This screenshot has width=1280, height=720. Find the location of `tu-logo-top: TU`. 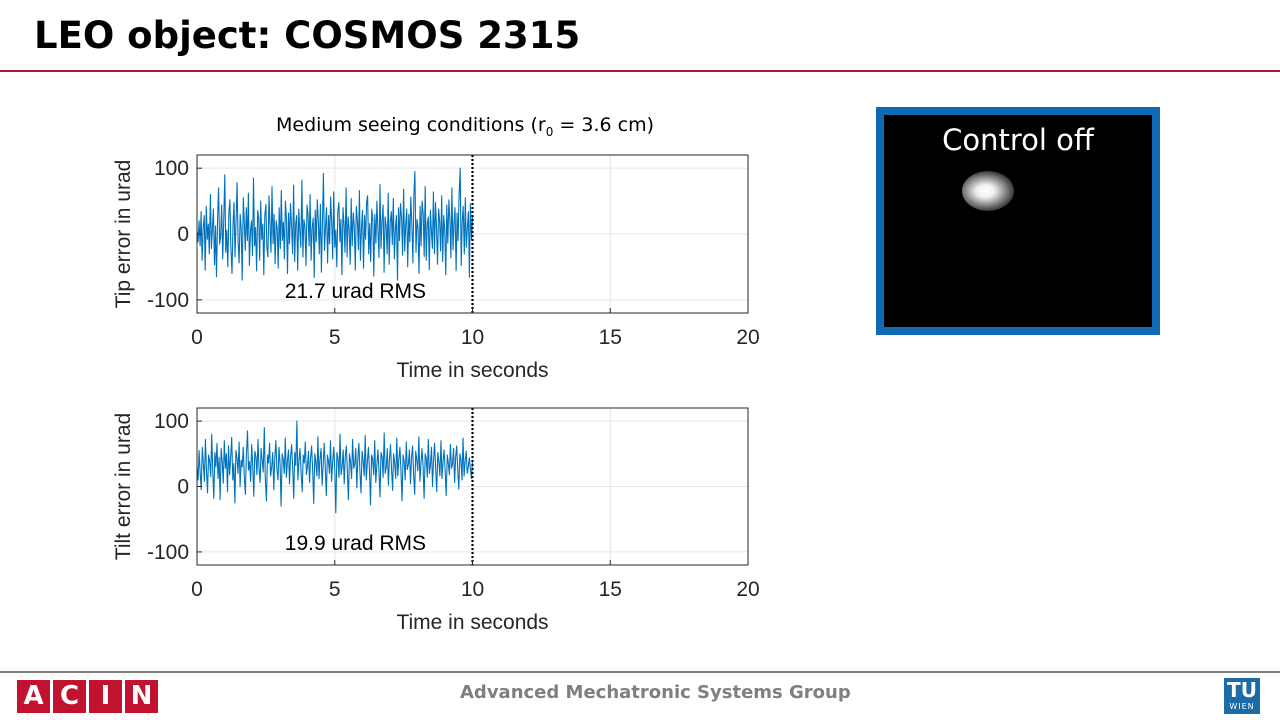

tu-logo-top: TU is located at coordinates (1242, 690).